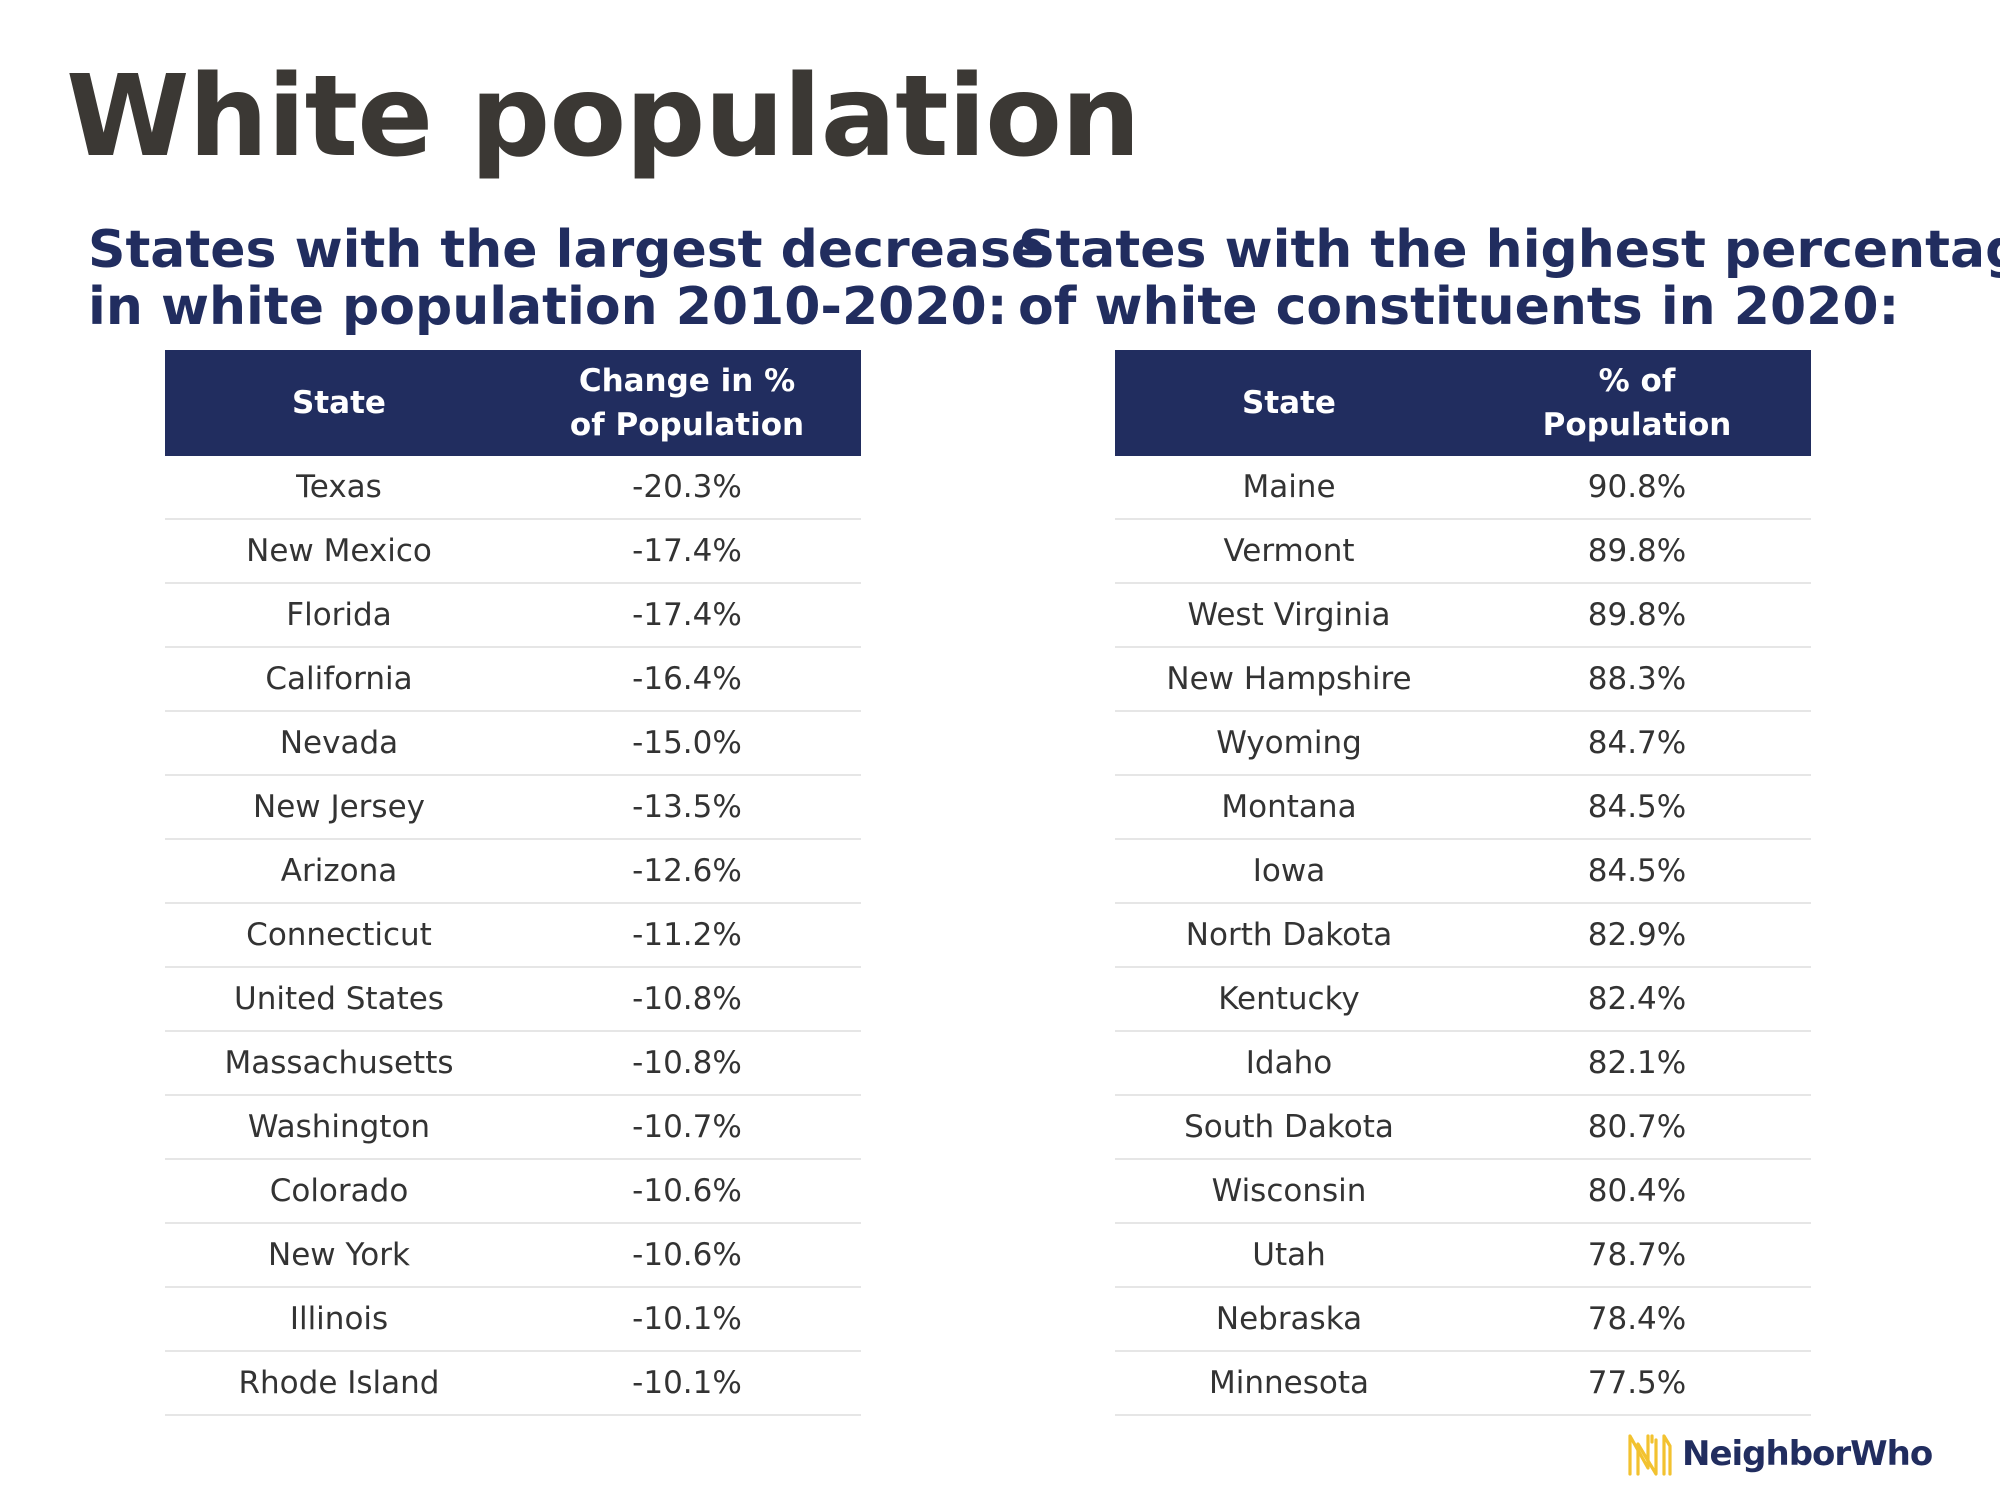  Describe the element at coordinates (1289, 403) in the screenshot. I see `state-column-header: State` at that location.